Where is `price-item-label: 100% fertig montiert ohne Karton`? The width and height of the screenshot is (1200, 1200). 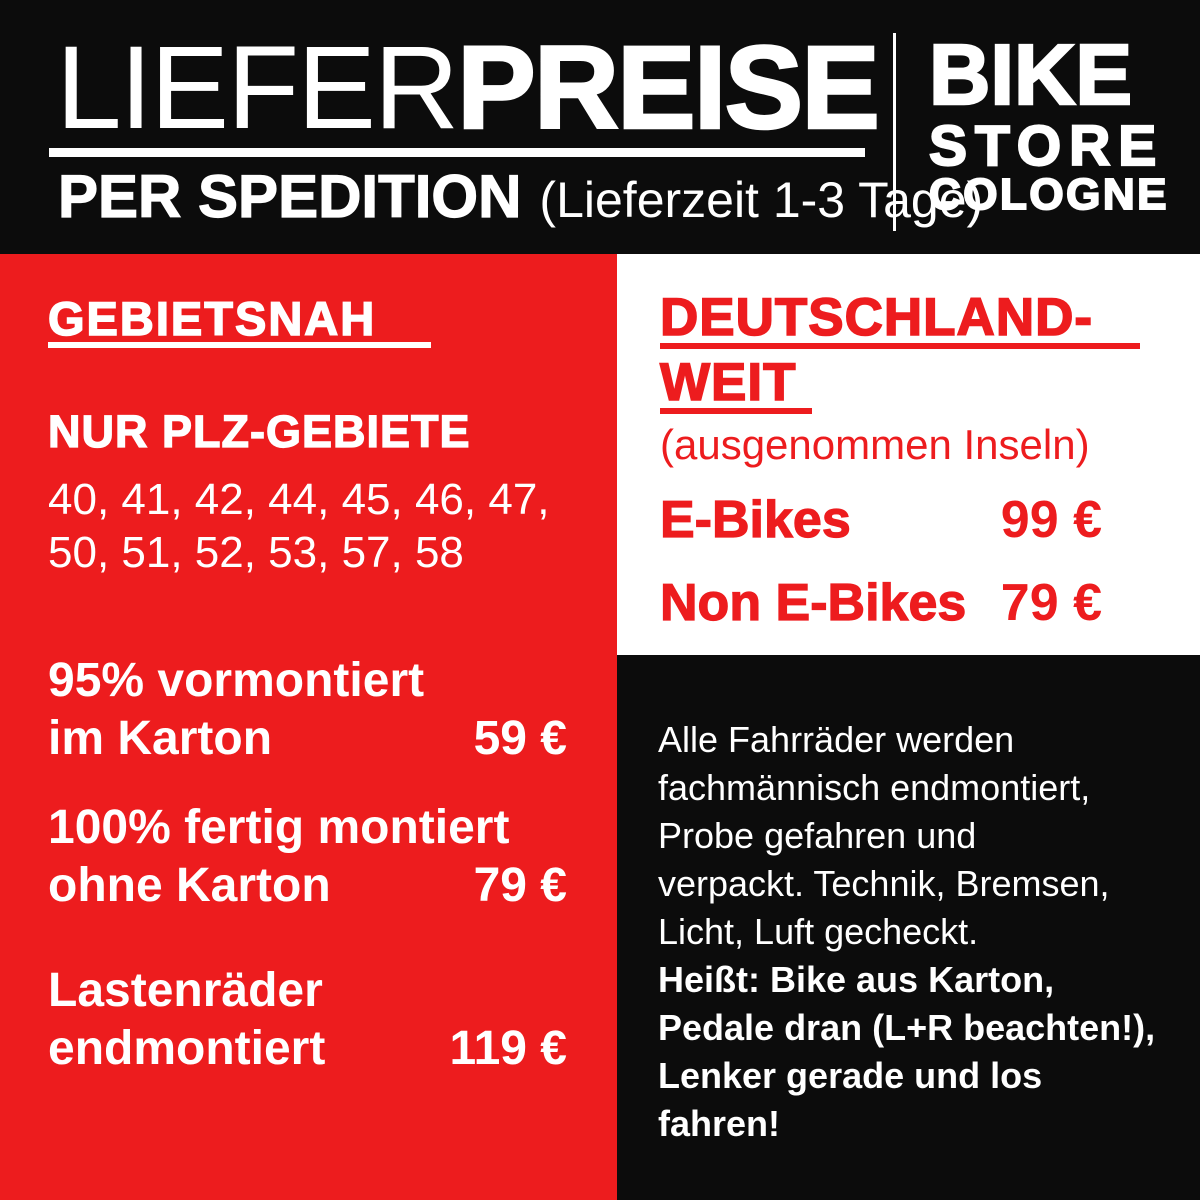 price-item-label: 100% fertig montiert ohne Karton is located at coordinates (307, 857).